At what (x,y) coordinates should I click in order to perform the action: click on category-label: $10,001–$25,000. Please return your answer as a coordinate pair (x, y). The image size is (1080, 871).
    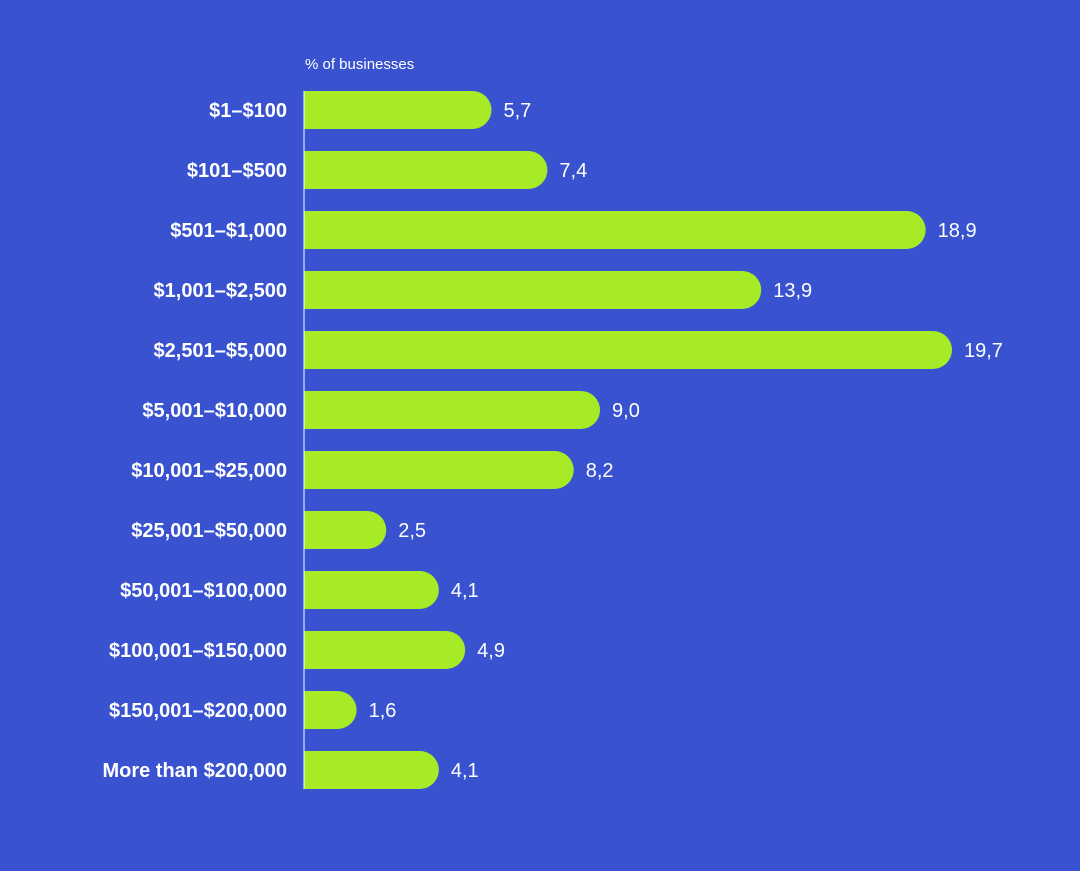
    Looking at the image, I should click on (209, 471).